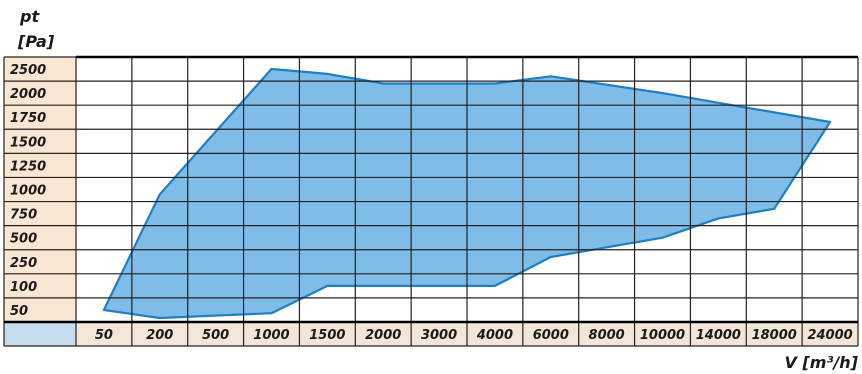 This screenshot has height=374, width=862. I want to click on y-tick-label: 750, so click(23, 215).